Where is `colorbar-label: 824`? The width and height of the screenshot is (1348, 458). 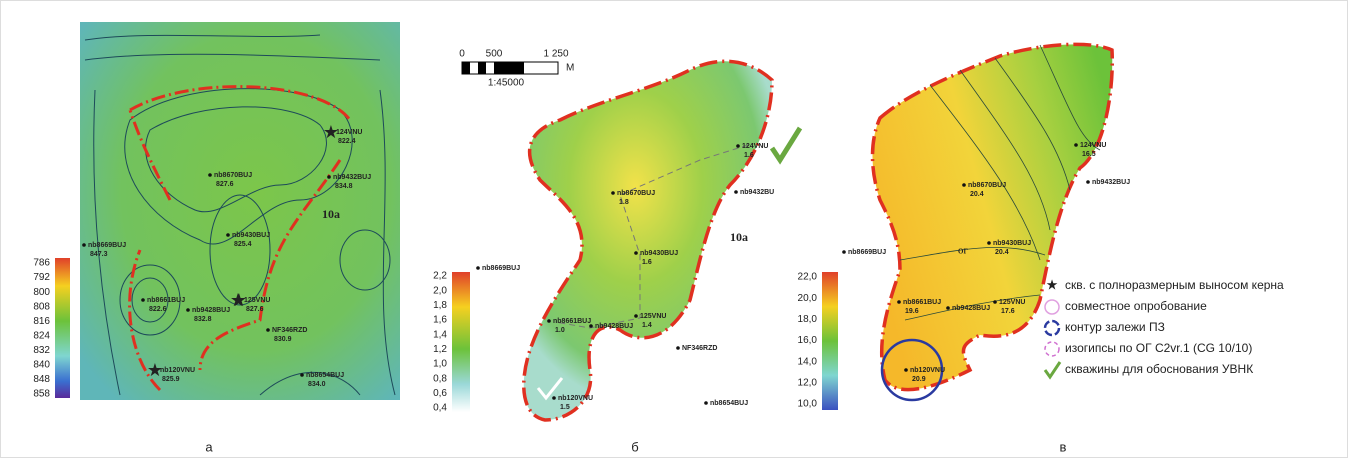 colorbar-label: 824 is located at coordinates (41, 335).